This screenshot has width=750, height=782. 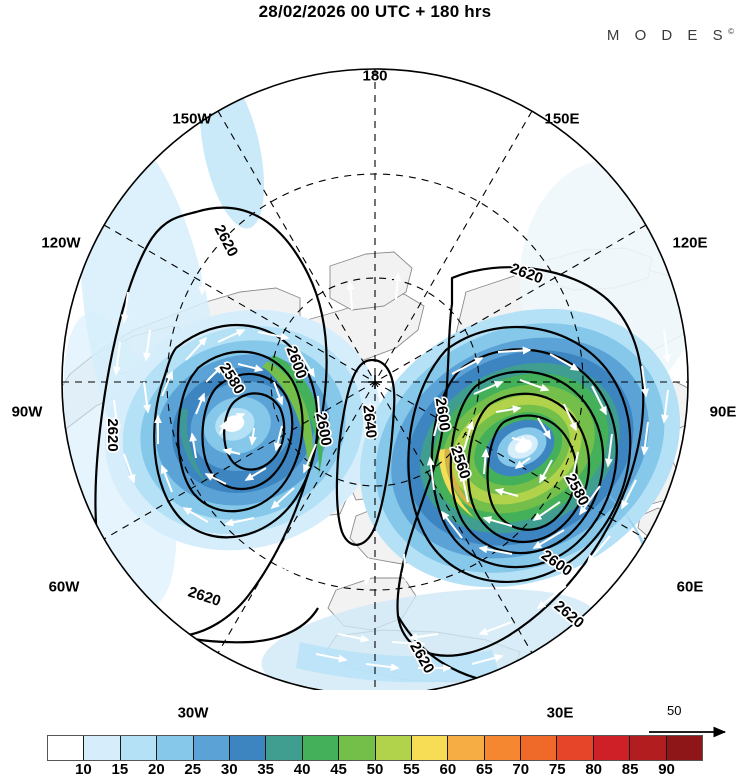 What do you see at coordinates (193, 713) in the screenshot?
I see `longitude-label-30w: 30W` at bounding box center [193, 713].